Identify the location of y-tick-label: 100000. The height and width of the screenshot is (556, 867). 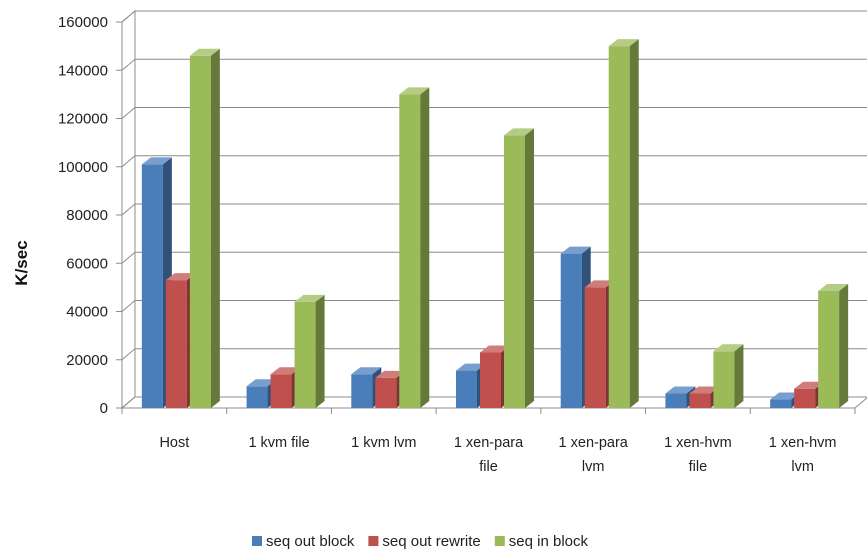
(83, 167).